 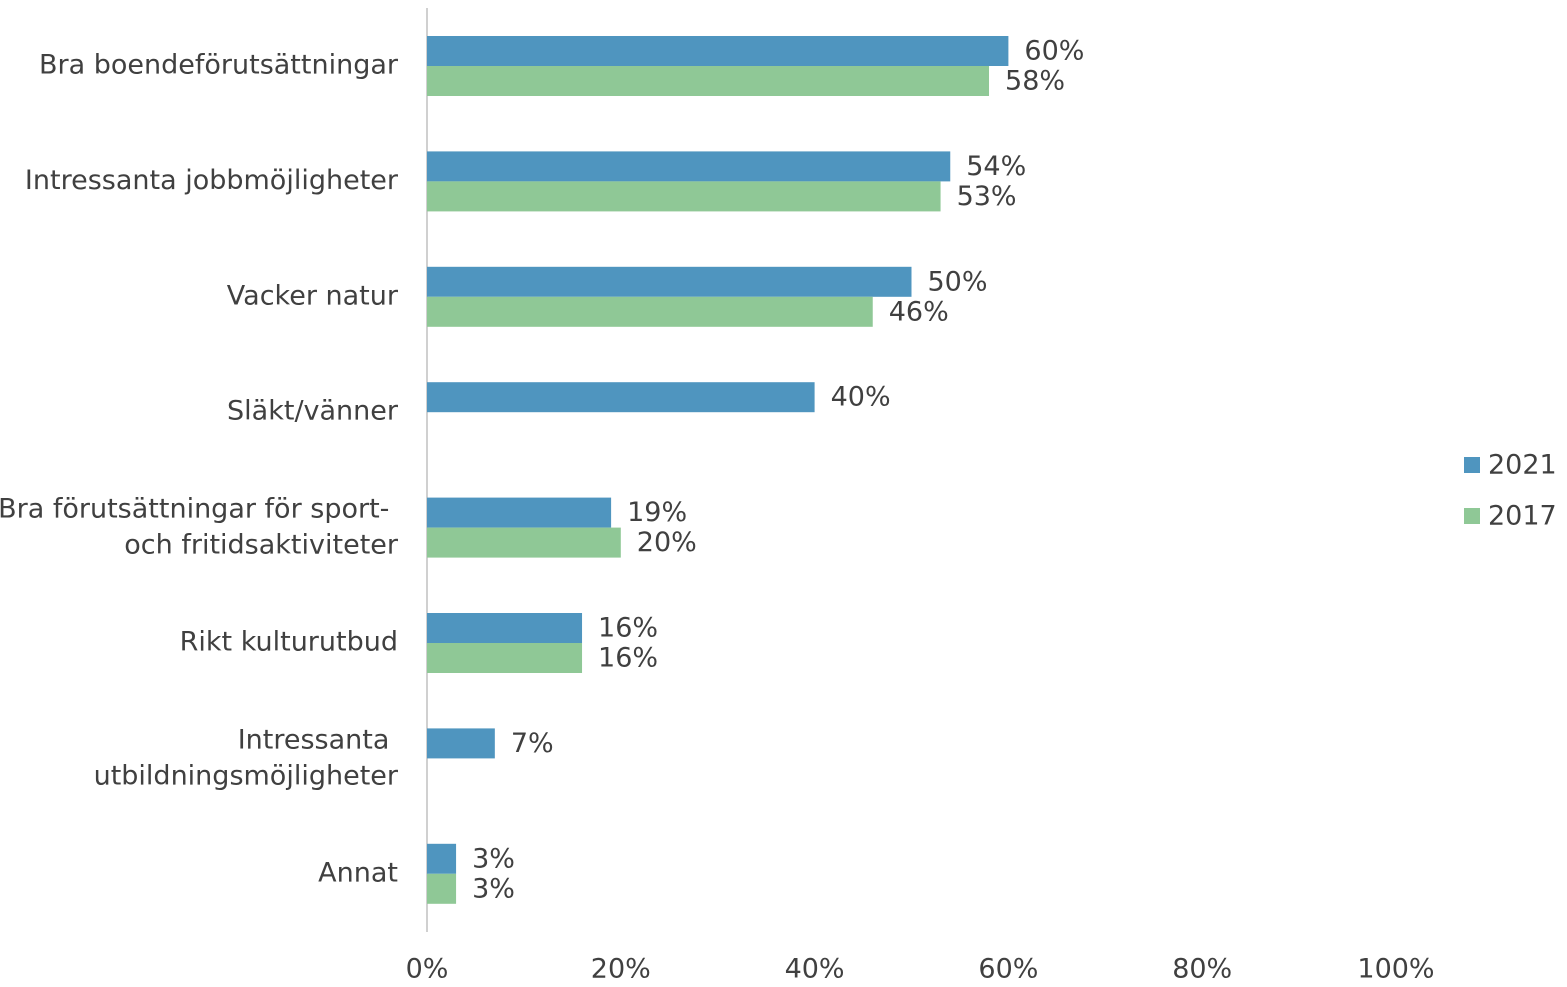 I want to click on legend-label: 2021, so click(x=1522, y=465).